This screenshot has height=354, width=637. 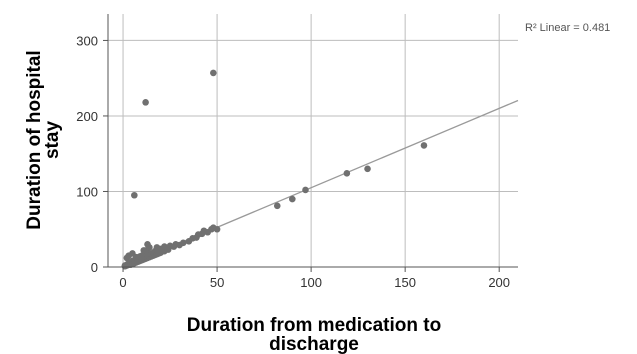 I want to click on y-tick-labels: 0 100 200 300, so click(x=87, y=154).